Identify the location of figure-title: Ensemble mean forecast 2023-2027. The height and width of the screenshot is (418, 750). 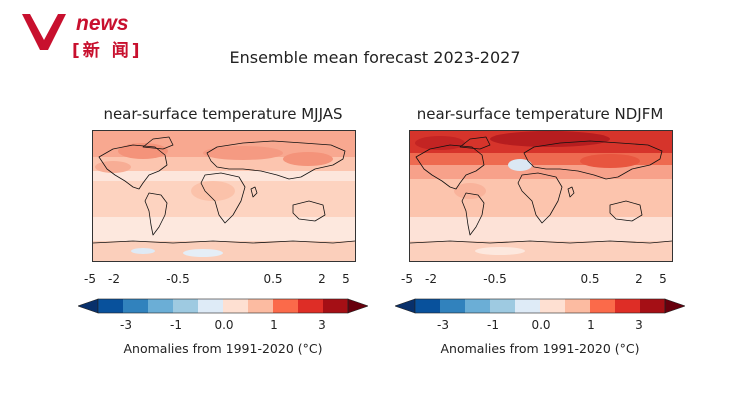
(375, 57).